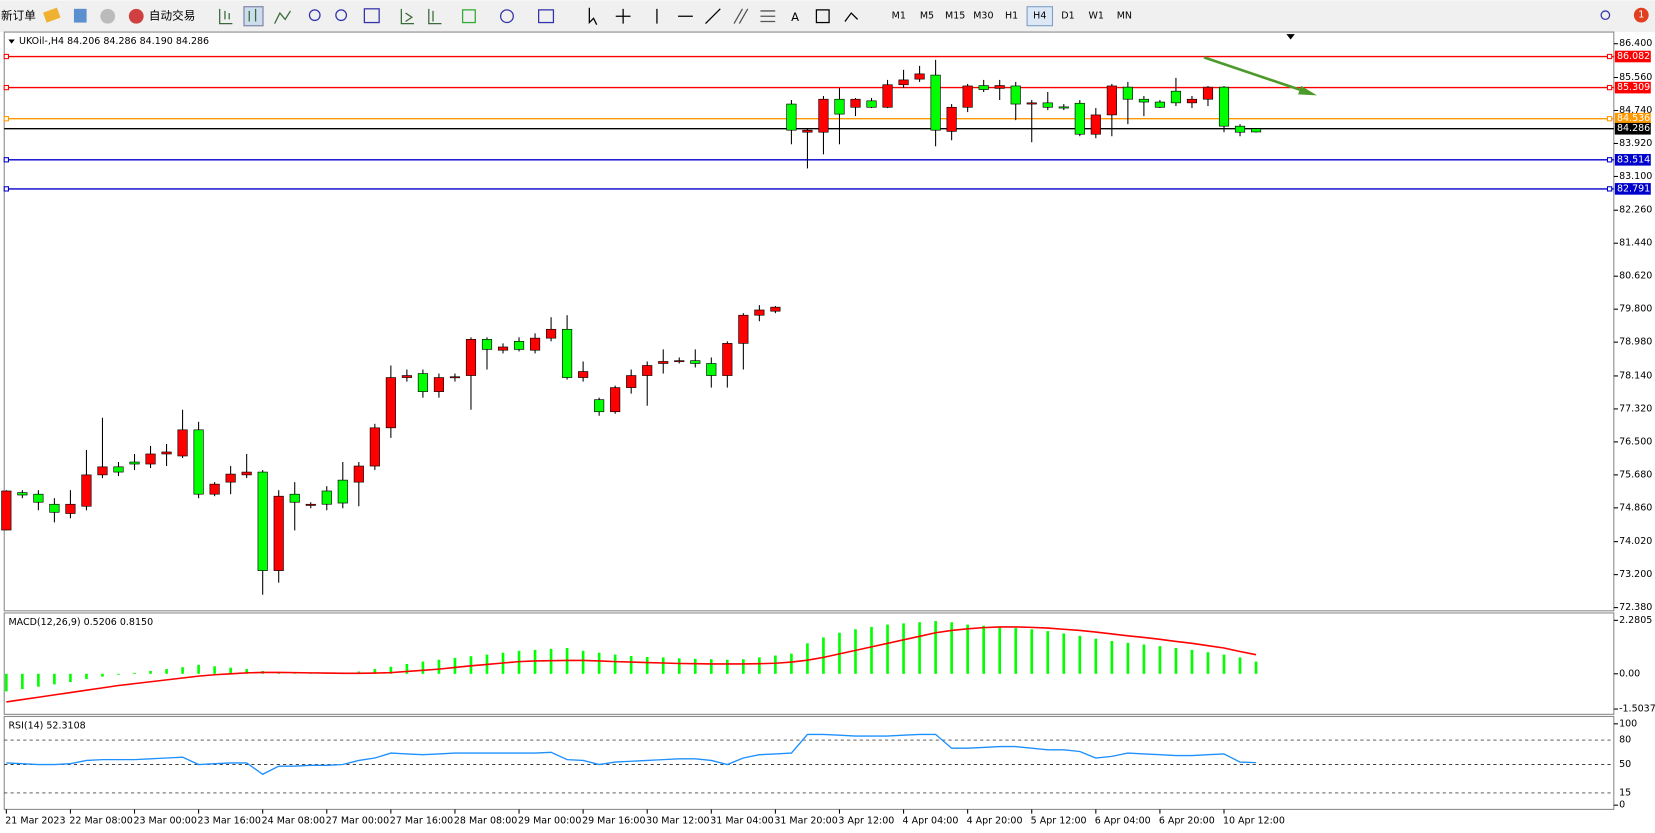  What do you see at coordinates (809, 762) in the screenshot?
I see `rsi-panel` at bounding box center [809, 762].